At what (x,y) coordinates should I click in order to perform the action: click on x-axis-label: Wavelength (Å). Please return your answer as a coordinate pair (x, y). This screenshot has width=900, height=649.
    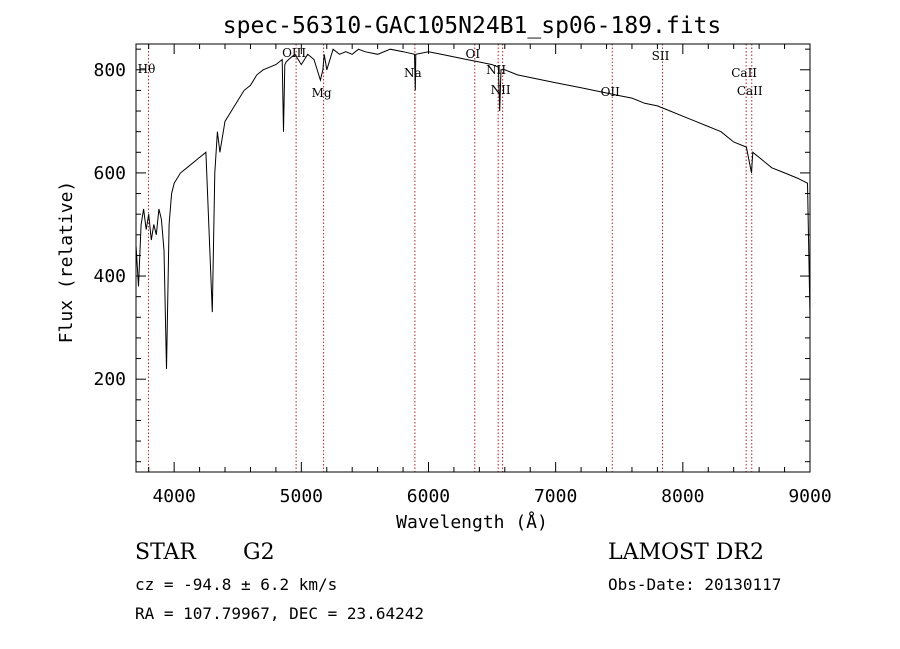
    Looking at the image, I should click on (472, 522).